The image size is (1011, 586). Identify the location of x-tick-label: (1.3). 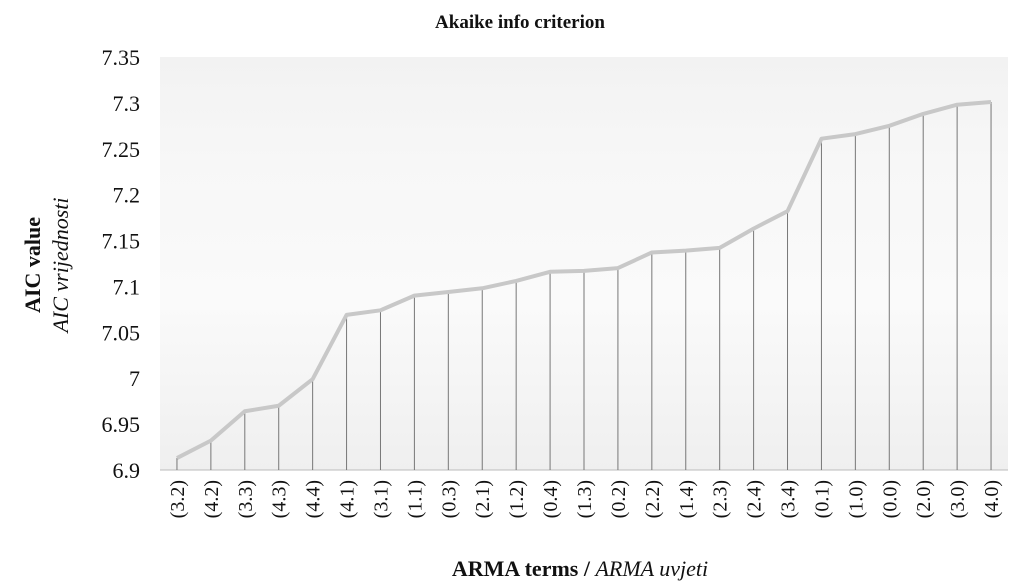
(585, 499).